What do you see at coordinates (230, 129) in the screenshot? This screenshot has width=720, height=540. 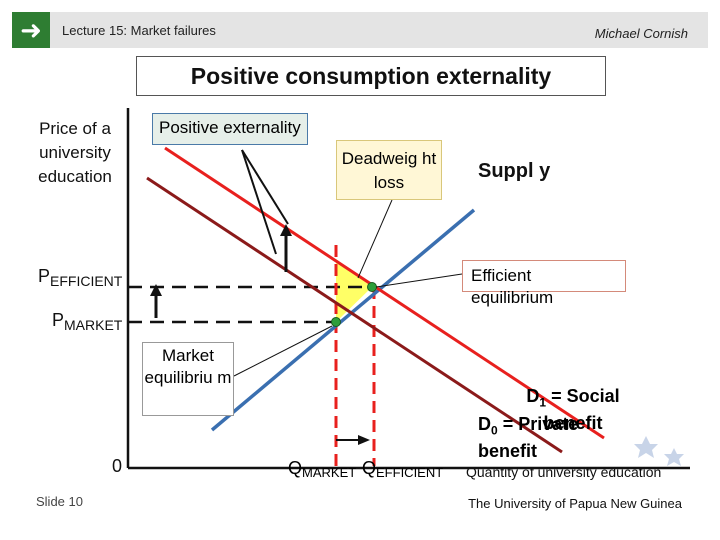 I see `positive-externality-callout: Positive externality` at bounding box center [230, 129].